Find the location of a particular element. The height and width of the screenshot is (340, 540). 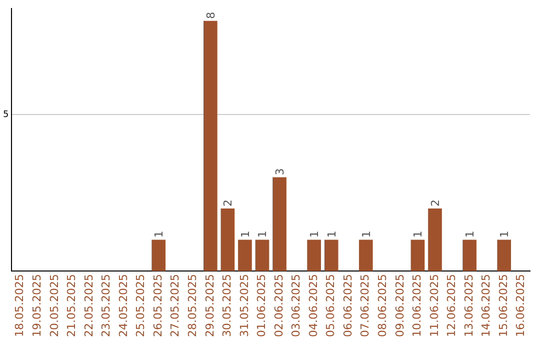

x-tick-label: 08.06.2025 is located at coordinates (383, 306).